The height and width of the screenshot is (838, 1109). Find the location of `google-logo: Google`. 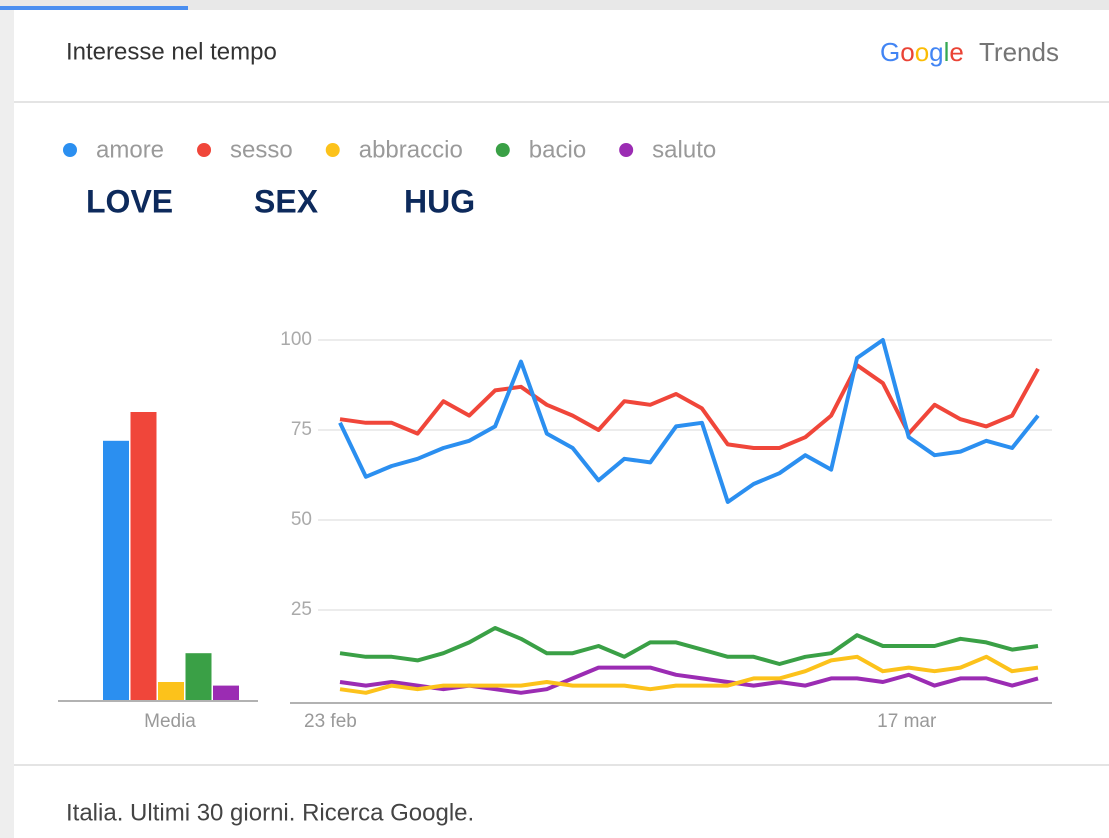

google-logo: Google is located at coordinates (922, 52).